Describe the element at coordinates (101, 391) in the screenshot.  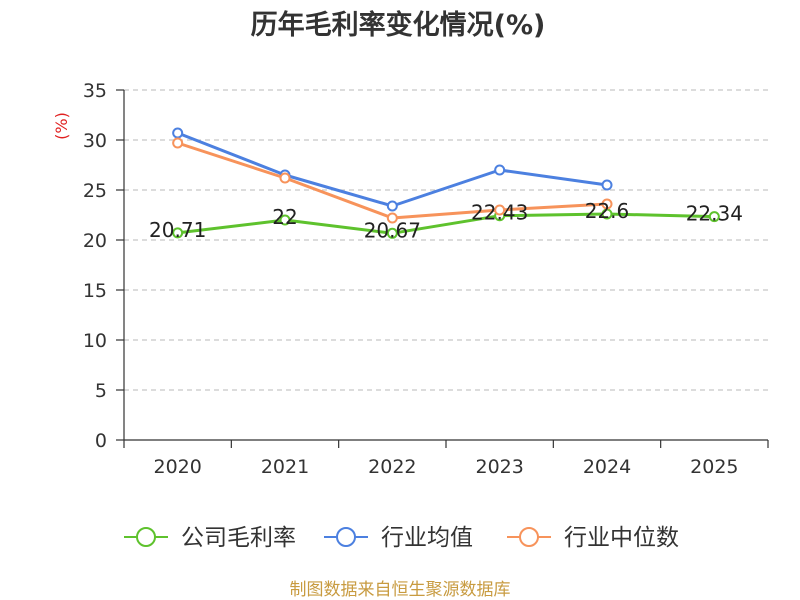
I see `y-tick-label-5: 5` at that location.